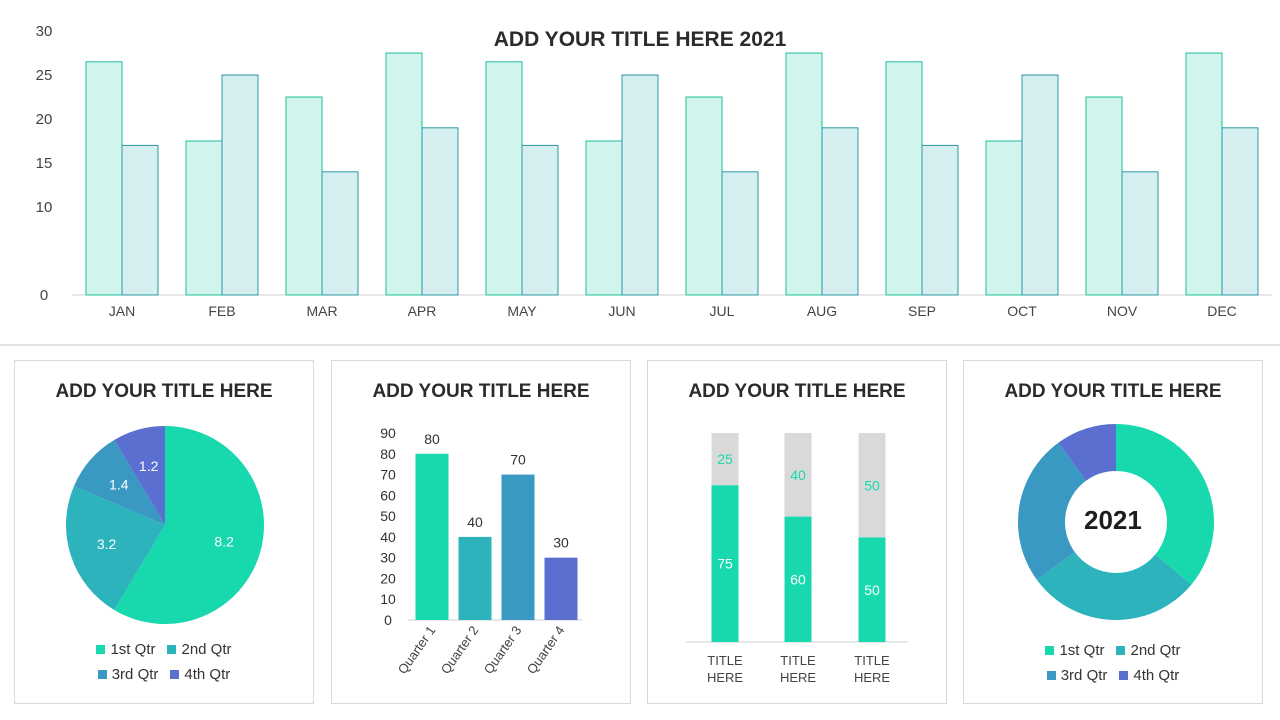 This screenshot has width=1280, height=720. I want to click on chart-title: ADD YOUR TITLE HERE 2021, so click(640, 39).